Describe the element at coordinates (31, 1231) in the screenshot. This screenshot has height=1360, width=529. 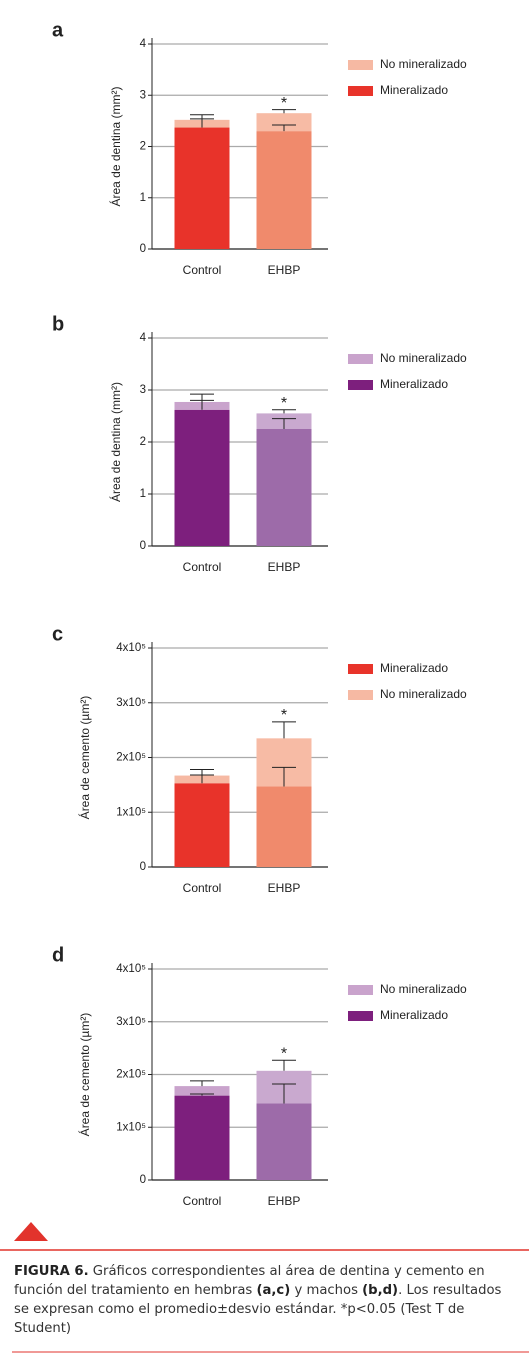
I see `triangle-icon` at that location.